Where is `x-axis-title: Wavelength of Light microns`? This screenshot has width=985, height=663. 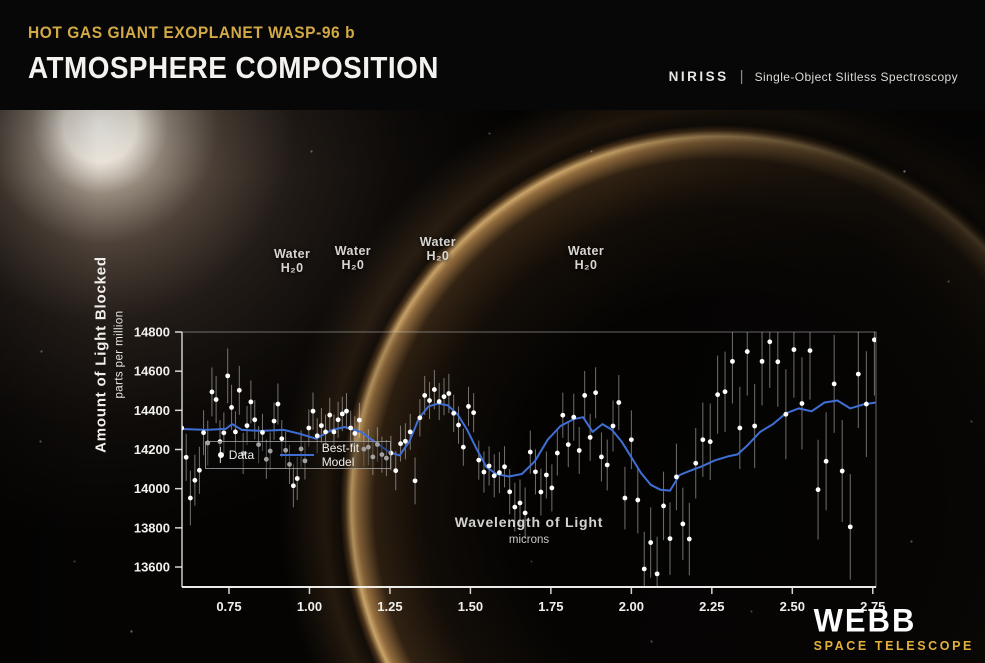
x-axis-title: Wavelength of Light microns is located at coordinates (529, 530).